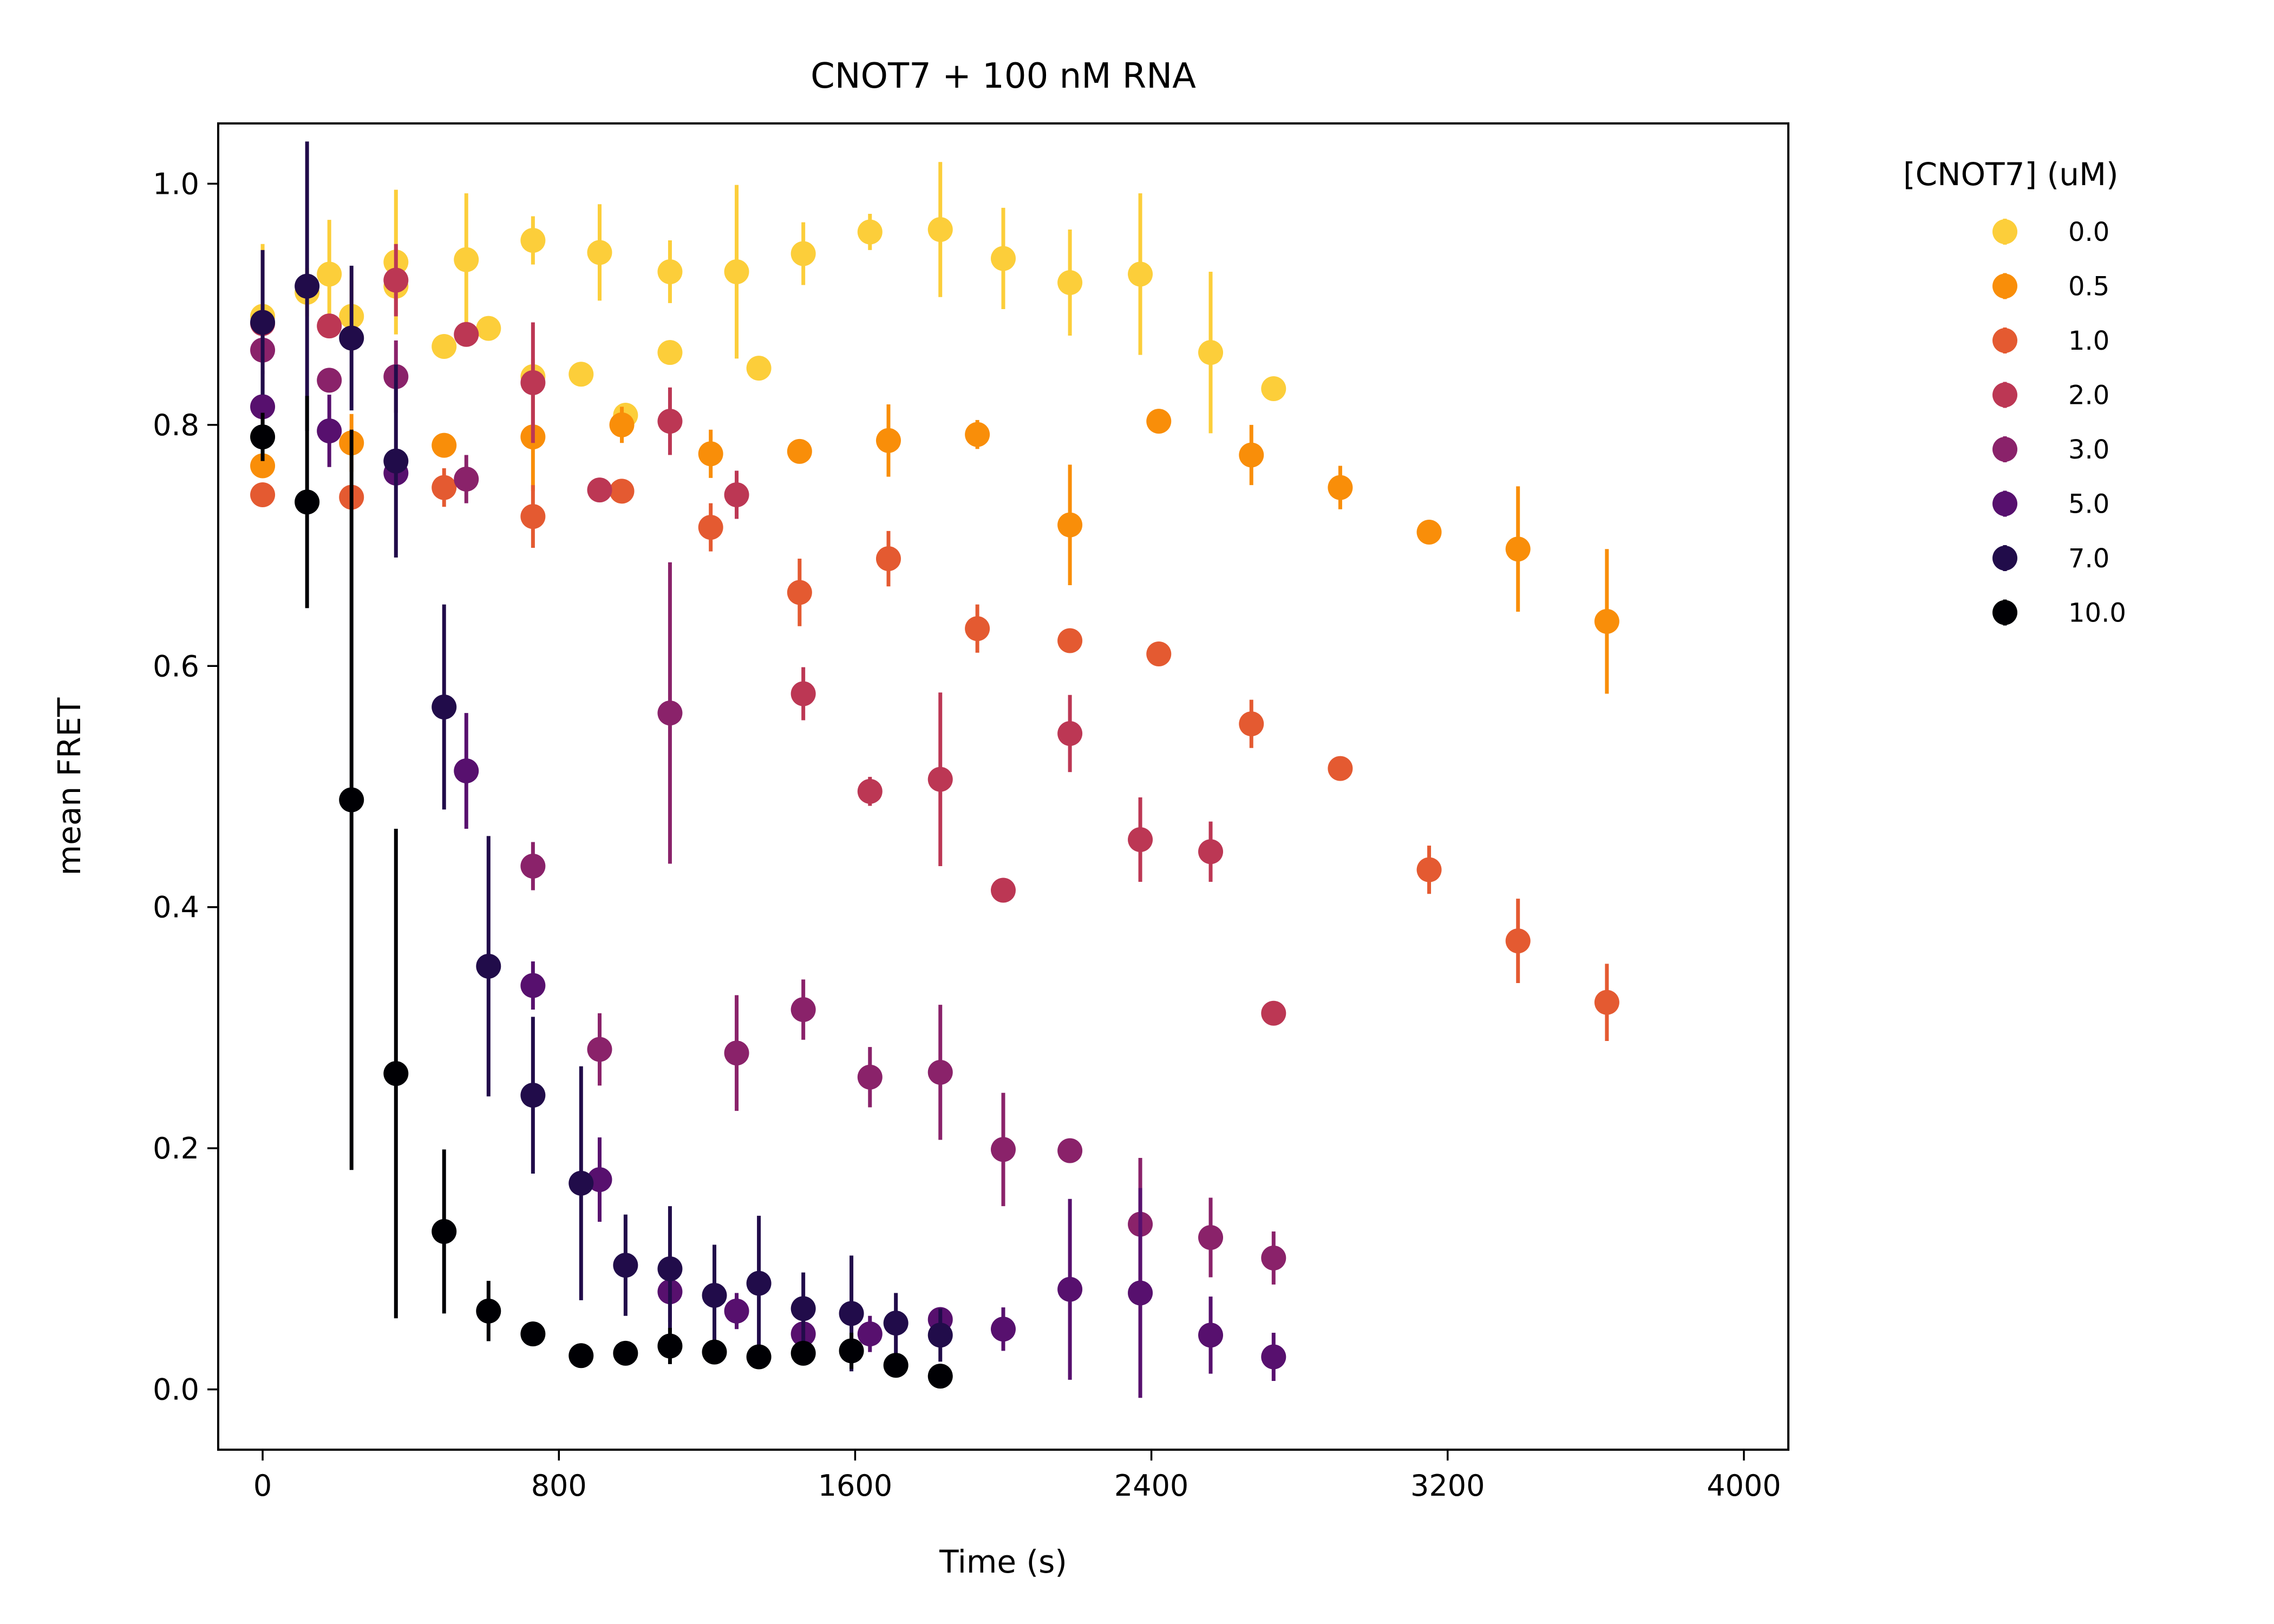 The height and width of the screenshot is (1624, 2274). What do you see at coordinates (176, 666) in the screenshot?
I see `y-tick-label: 0.6` at bounding box center [176, 666].